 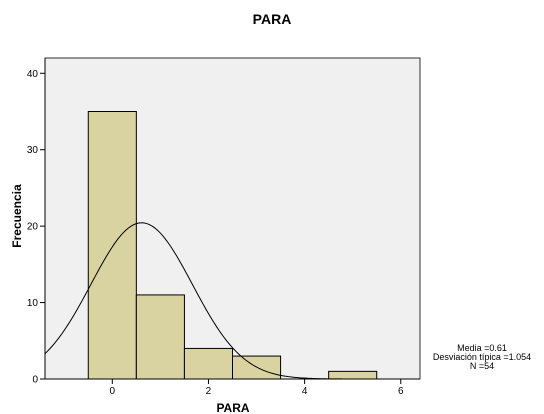 I want to click on y-tick-label: 40, so click(x=33, y=74).